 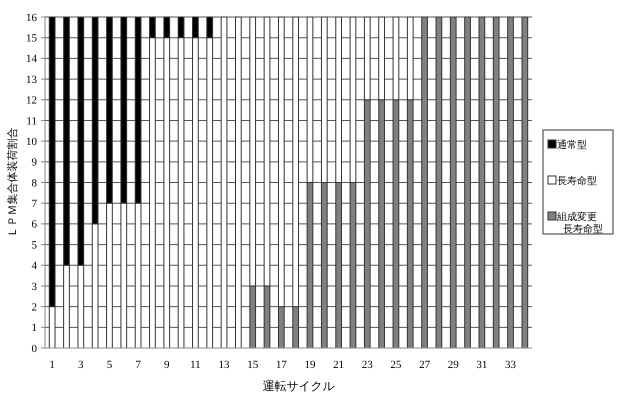 What do you see at coordinates (338, 365) in the screenshot?
I see `x-tick-label: 21` at bounding box center [338, 365].